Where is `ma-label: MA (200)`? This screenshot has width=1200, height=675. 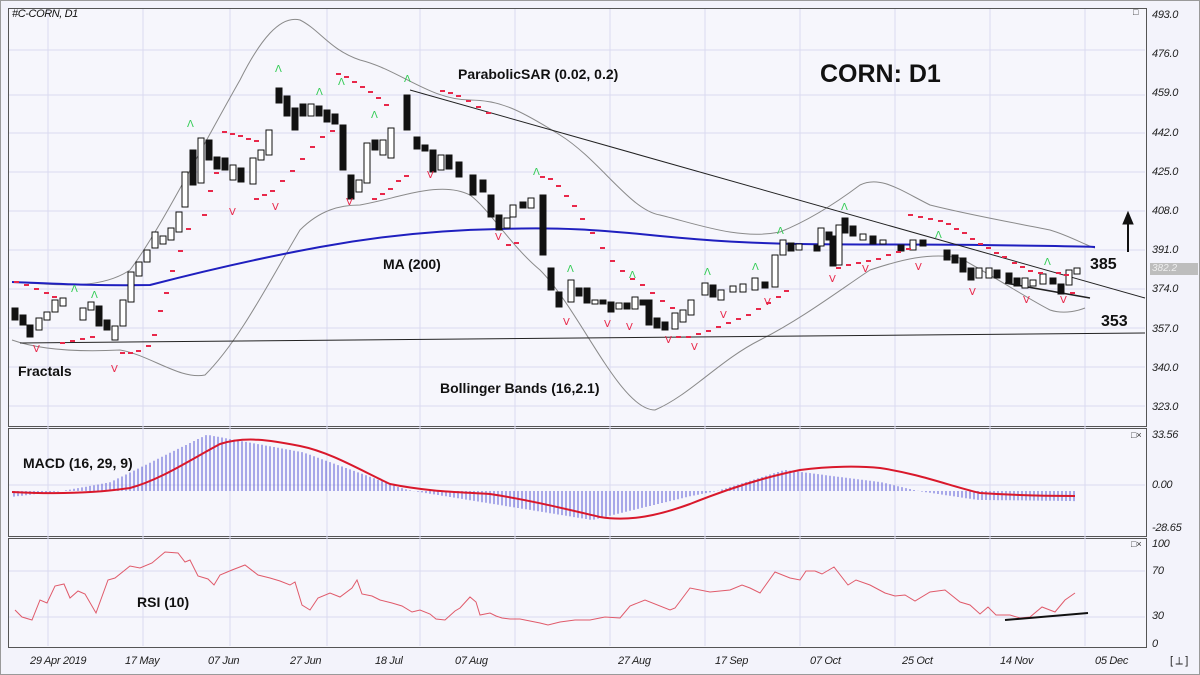 ma-label: MA (200) is located at coordinates (412, 264).